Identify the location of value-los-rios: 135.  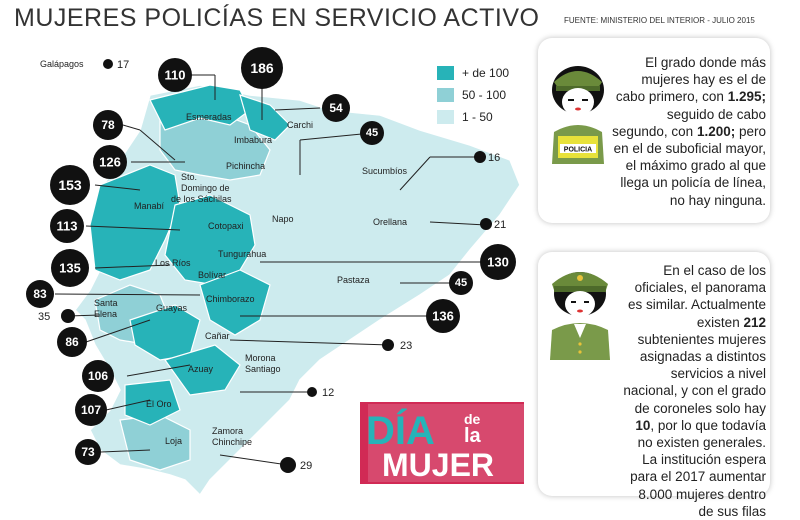
(70, 268).